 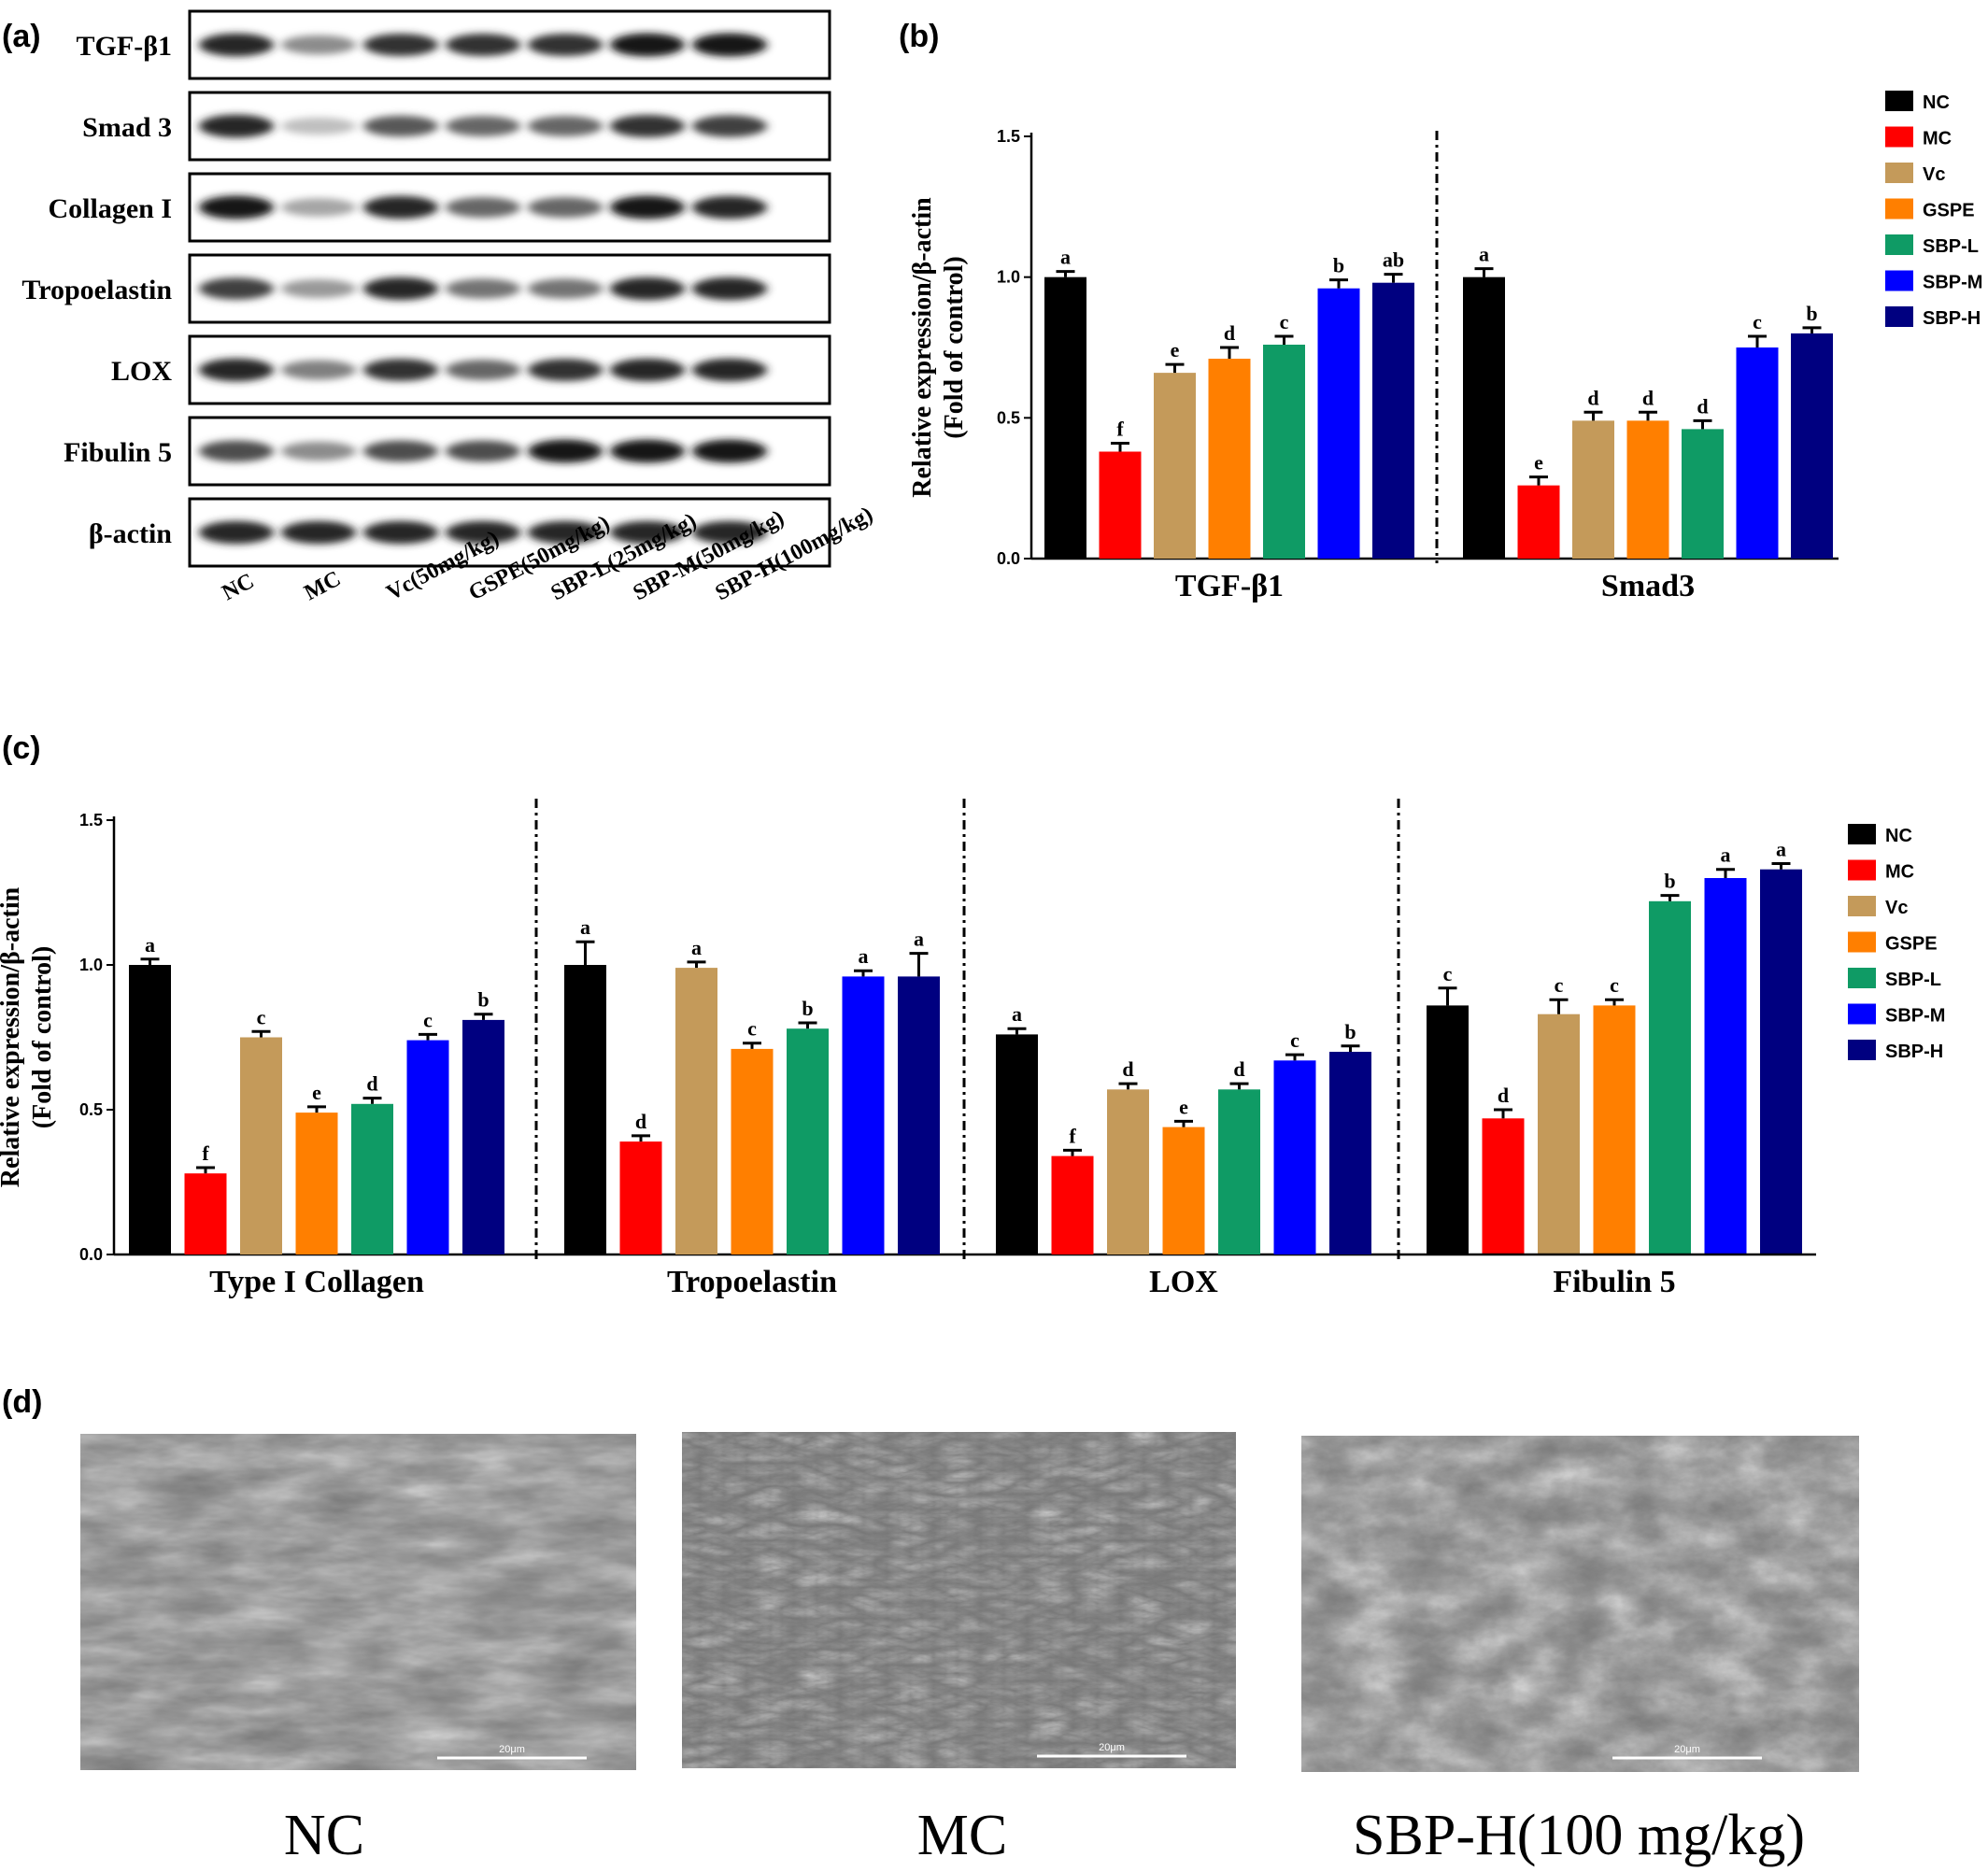 What do you see at coordinates (1862, 870) in the screenshot?
I see `legend-swatch-mc` at bounding box center [1862, 870].